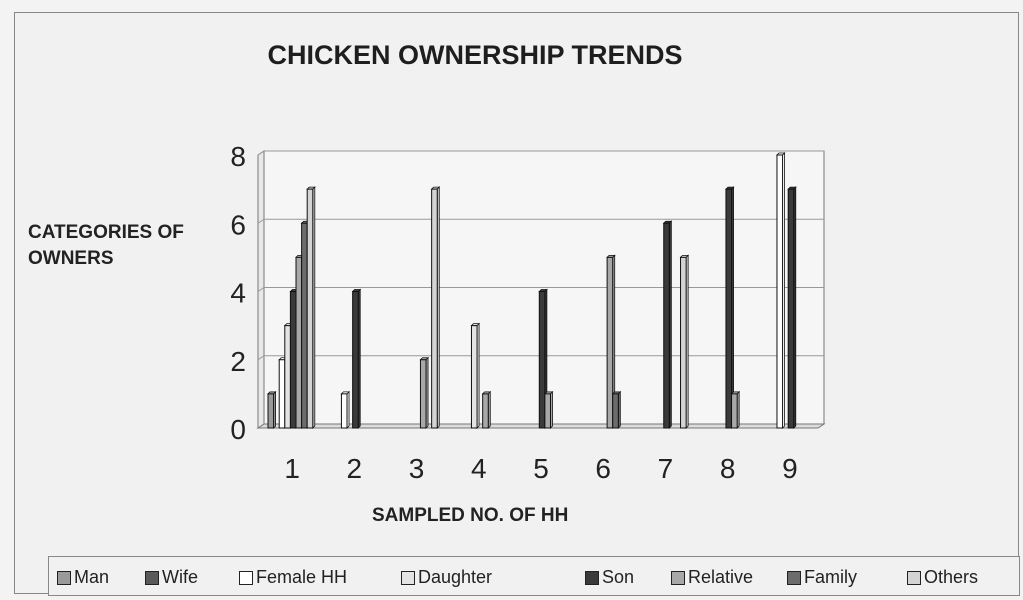 This screenshot has height=600, width=1023. I want to click on y-tick-label: 8, so click(238, 156).